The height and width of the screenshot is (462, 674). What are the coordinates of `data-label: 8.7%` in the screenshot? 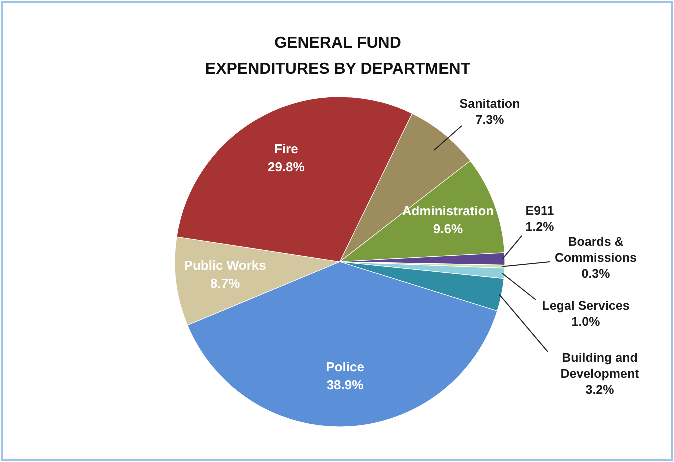 It's located at (225, 283).